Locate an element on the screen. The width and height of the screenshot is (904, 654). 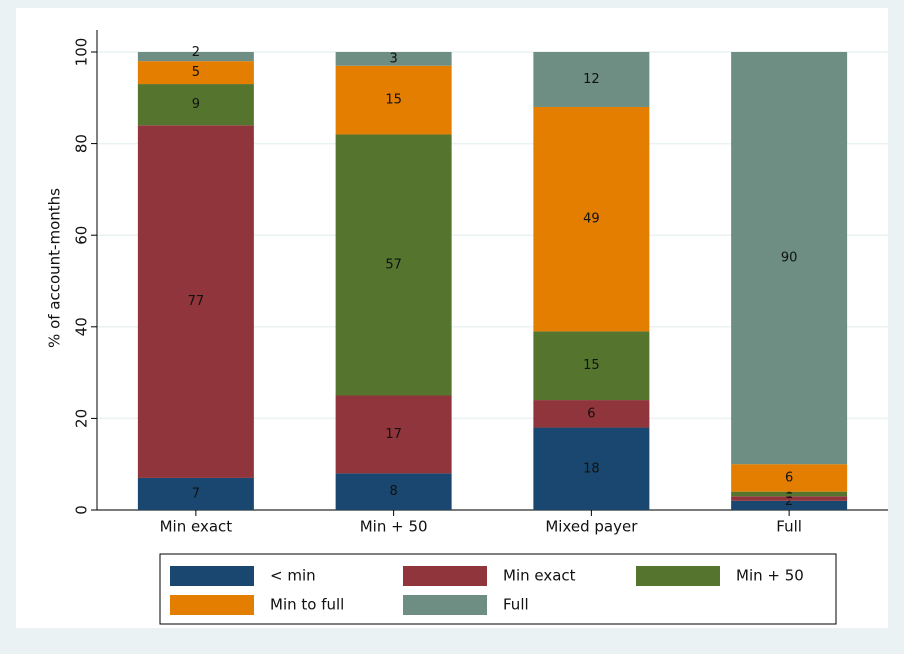
y-axis-title: % of account-months is located at coordinates (55, 268).